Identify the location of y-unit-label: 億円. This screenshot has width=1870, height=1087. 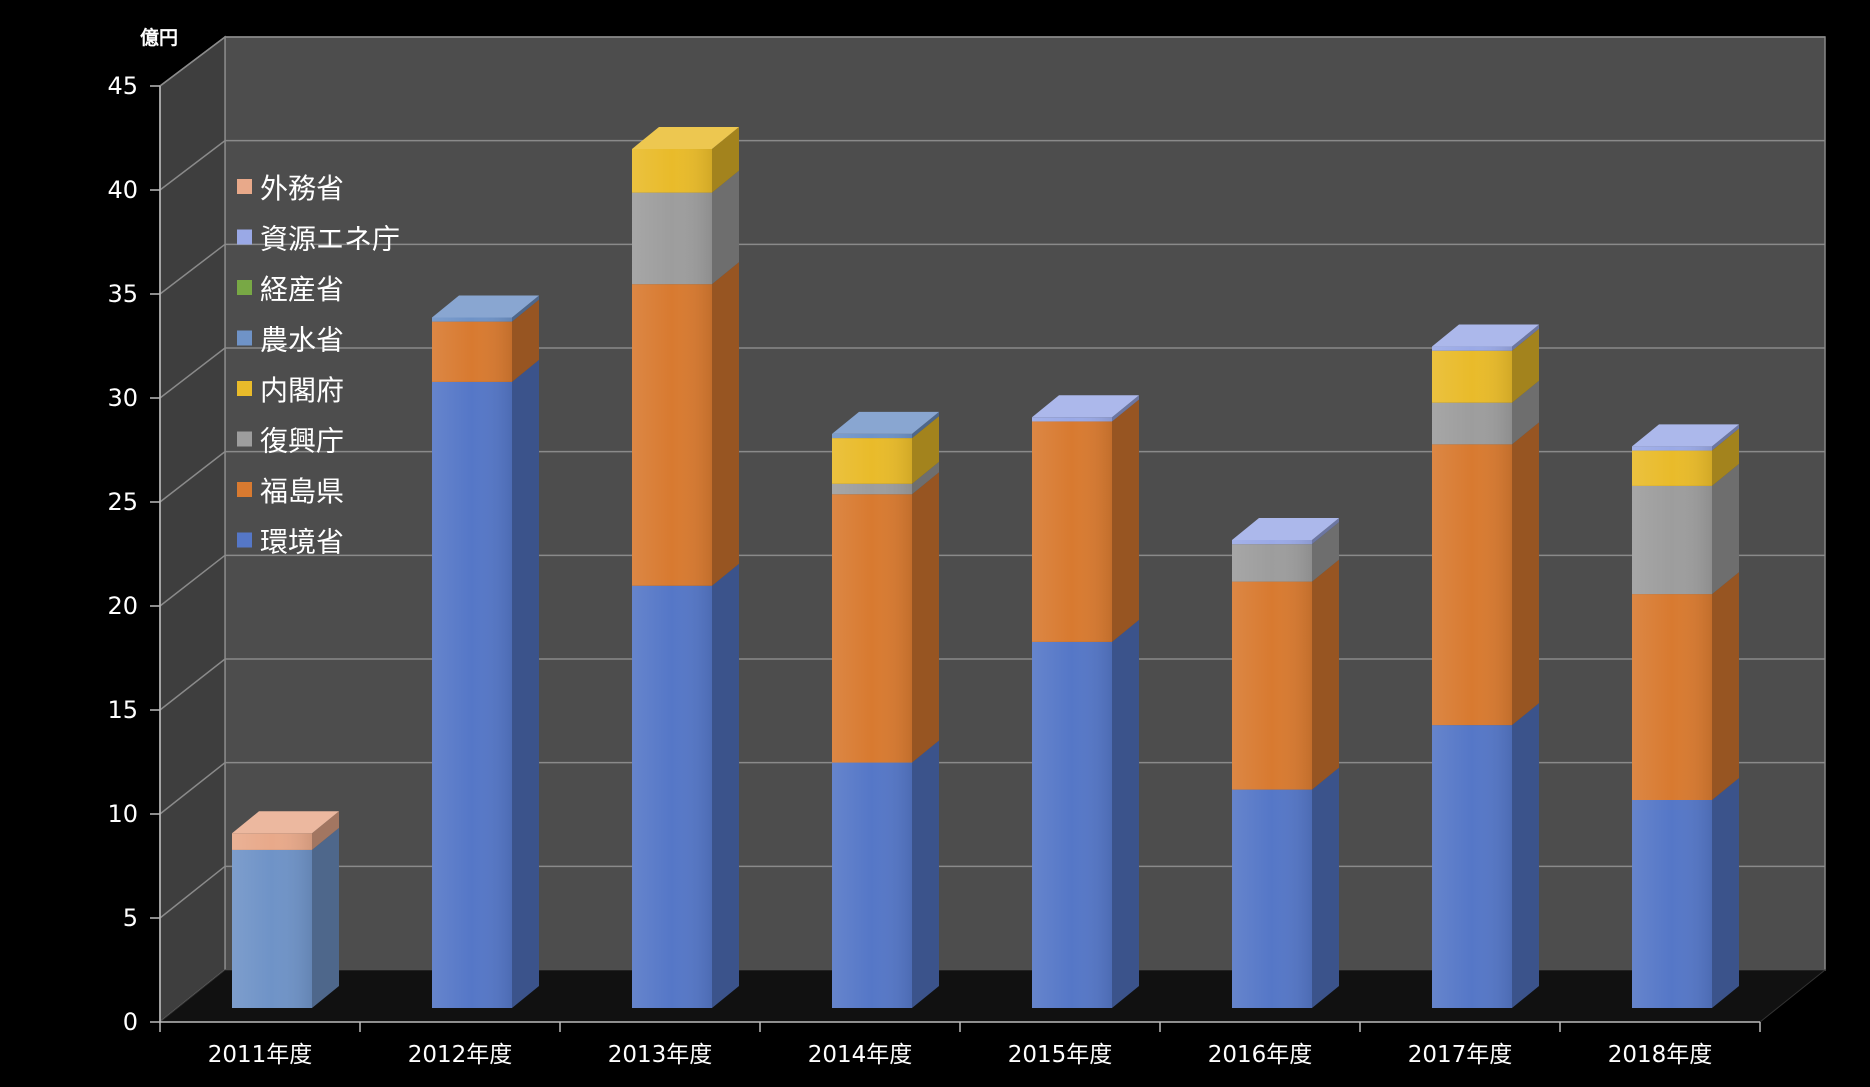
(159, 37).